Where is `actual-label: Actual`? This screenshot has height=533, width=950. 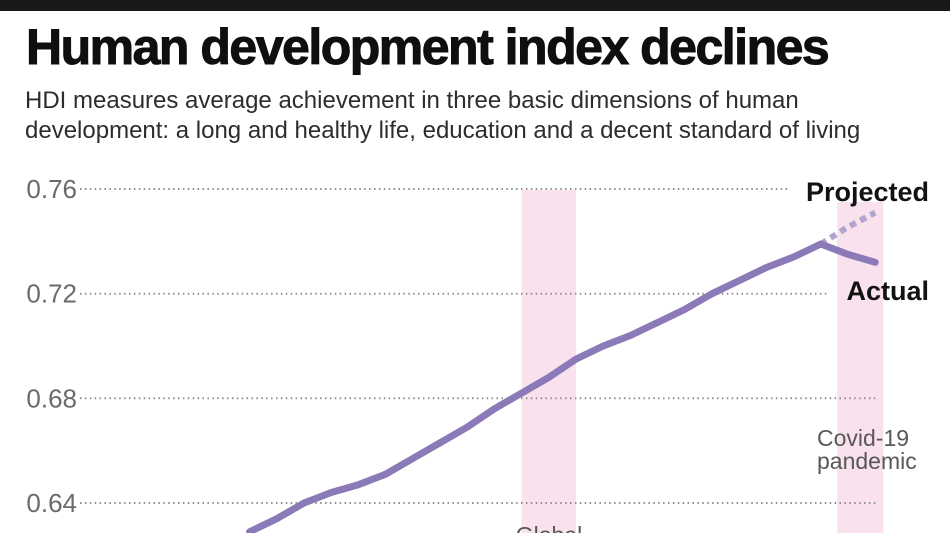 actual-label: Actual is located at coordinates (887, 291).